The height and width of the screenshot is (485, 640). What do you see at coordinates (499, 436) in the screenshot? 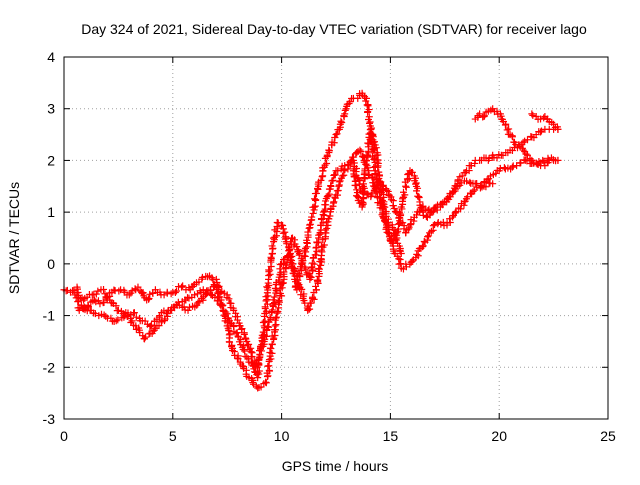
I see `x-tick-label: 20` at bounding box center [499, 436].